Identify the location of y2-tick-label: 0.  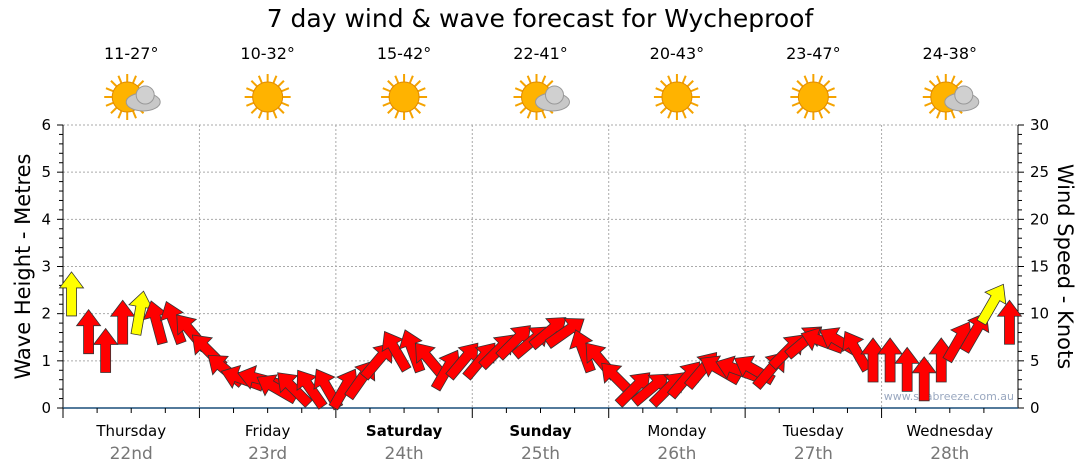
(1035, 408).